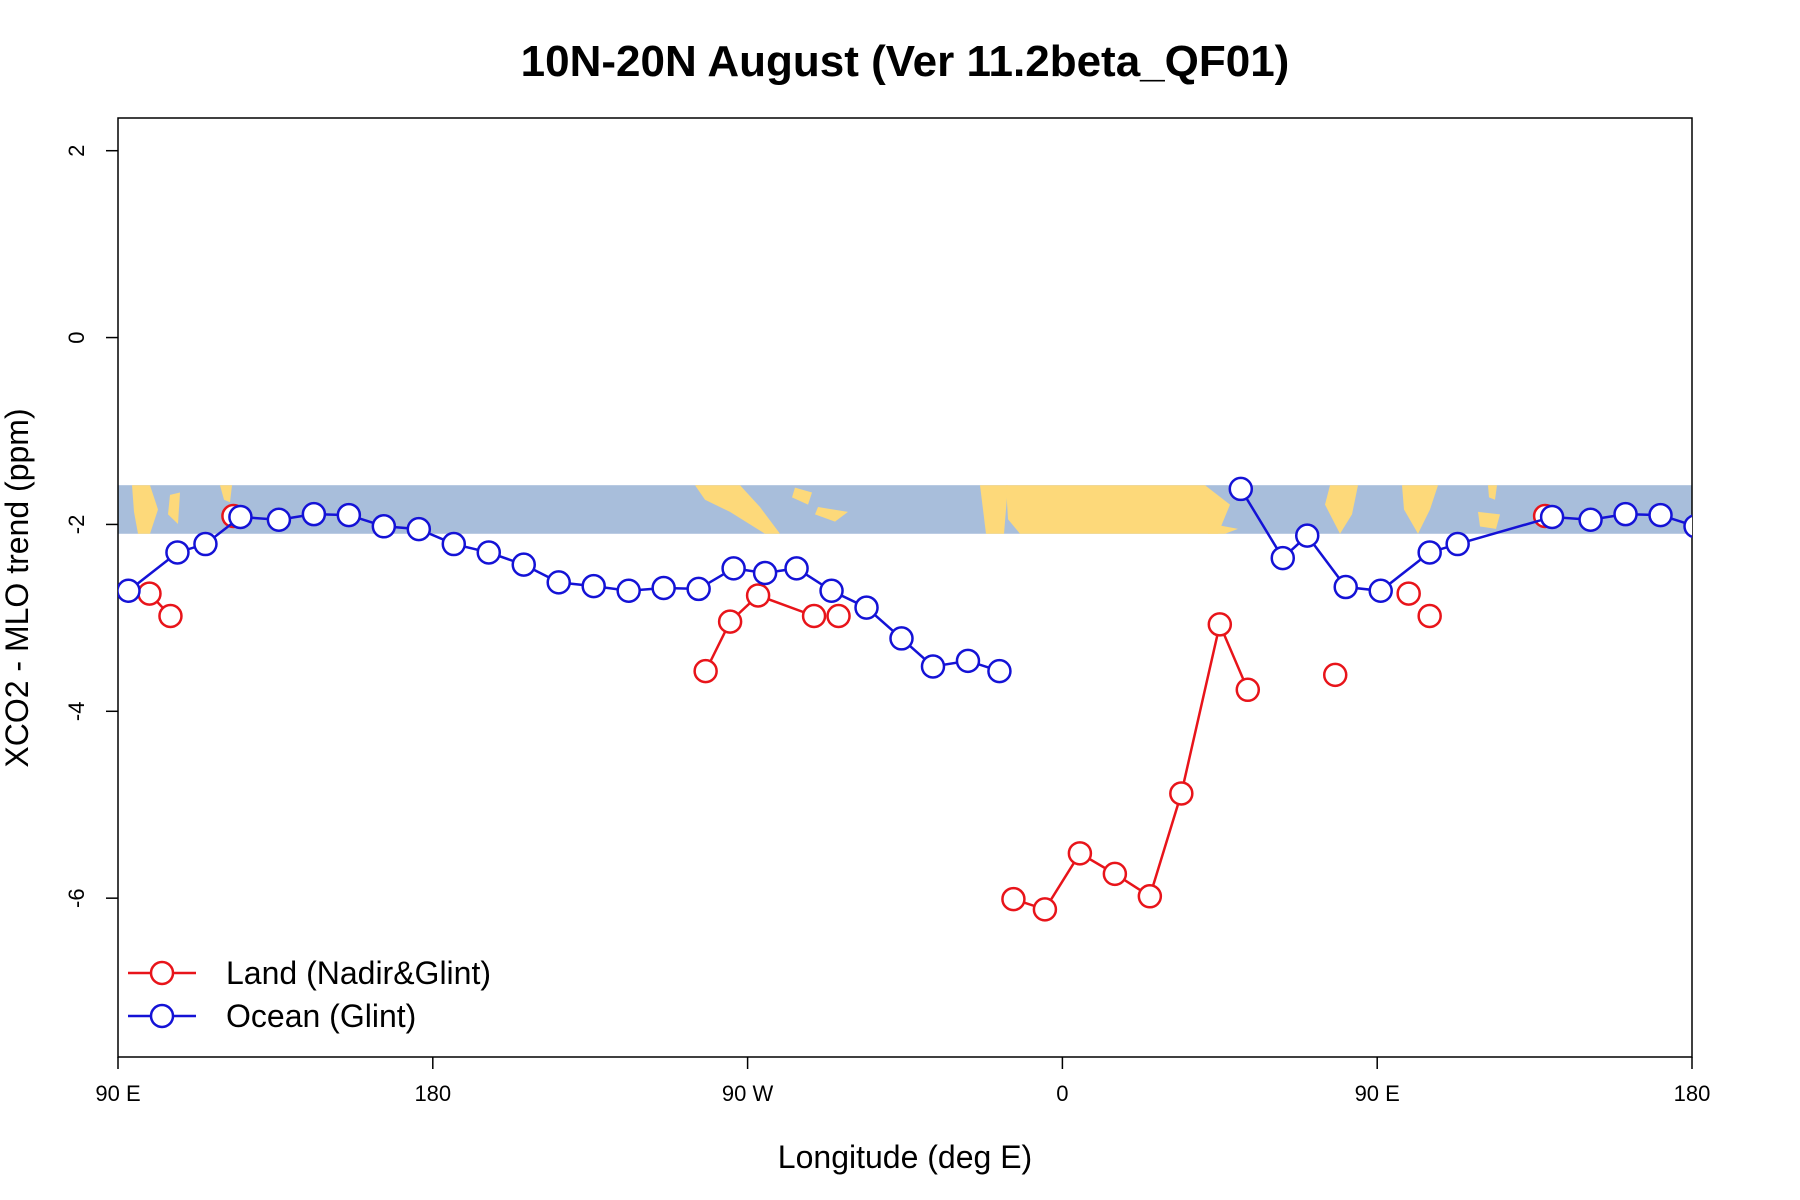 The height and width of the screenshot is (1200, 1800). I want to click on x-tick-label-4: 90 E, so click(1377, 1093).